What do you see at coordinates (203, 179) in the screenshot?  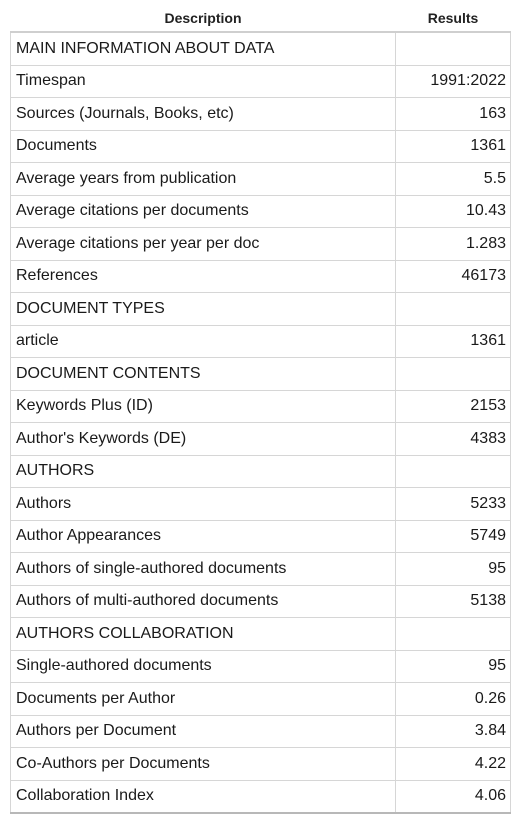 I see `row-description: Average years from publication` at bounding box center [203, 179].